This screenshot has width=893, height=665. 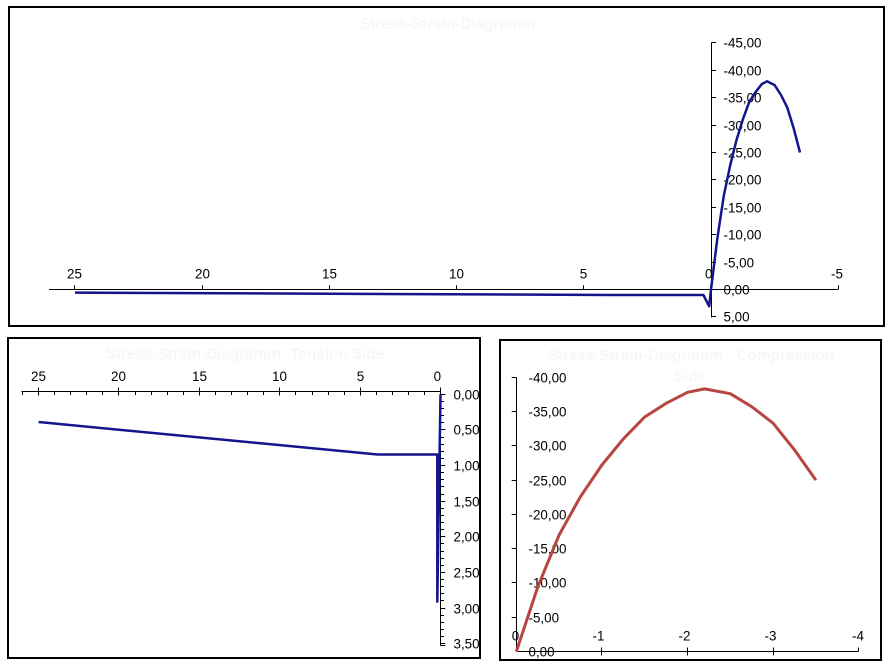 What do you see at coordinates (837, 273) in the screenshot?
I see `svg-text: -5` at bounding box center [837, 273].